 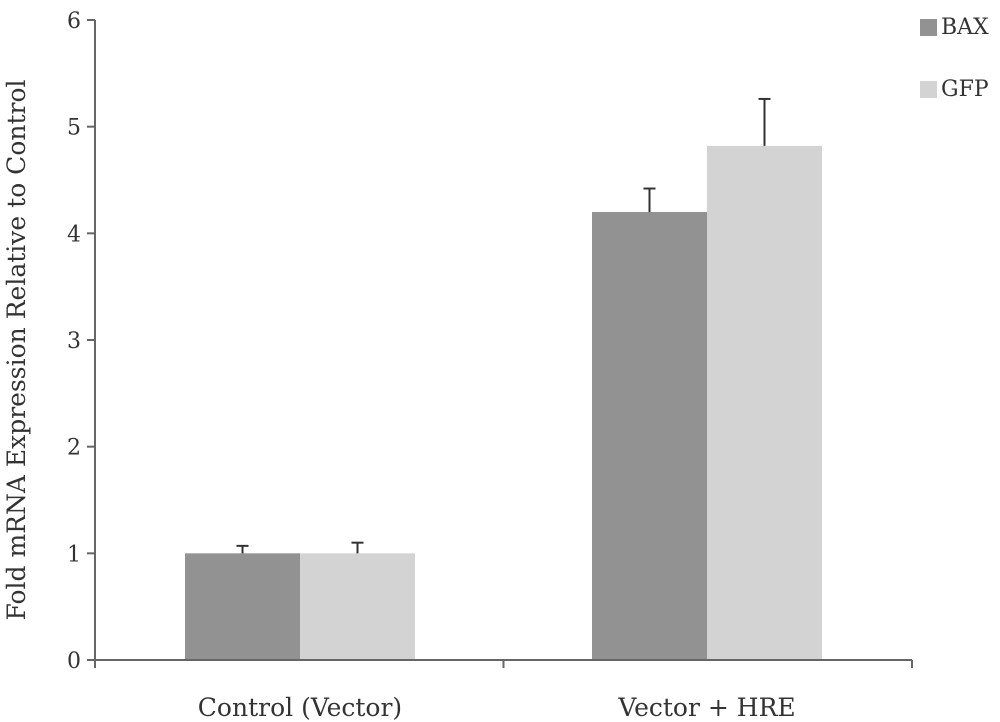 I want to click on legend: BAX GFP, so click(x=954, y=58).